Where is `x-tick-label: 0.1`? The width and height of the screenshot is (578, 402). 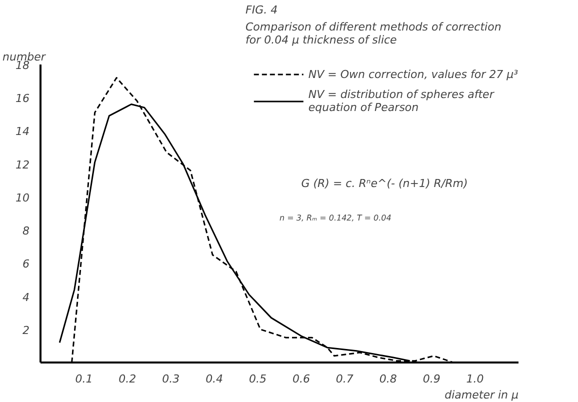
x-tick-label: 0.1 is located at coordinates (84, 379).